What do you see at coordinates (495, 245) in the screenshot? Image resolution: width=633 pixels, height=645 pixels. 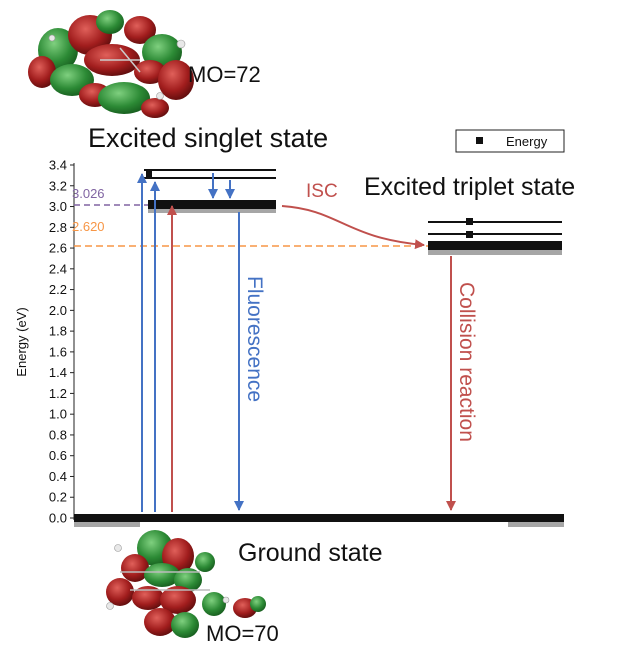 I see `triplet-level-t1` at bounding box center [495, 245].